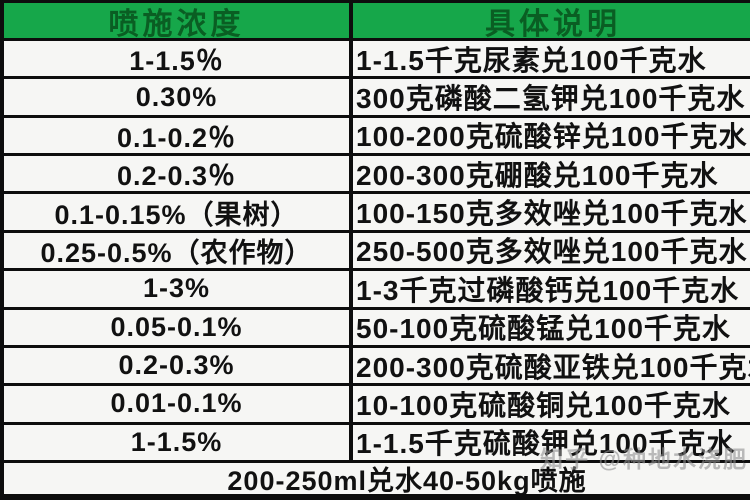 The image size is (750, 500). What do you see at coordinates (551, 20) in the screenshot?
I see `column-header-instruction: 具体说明` at bounding box center [551, 20].